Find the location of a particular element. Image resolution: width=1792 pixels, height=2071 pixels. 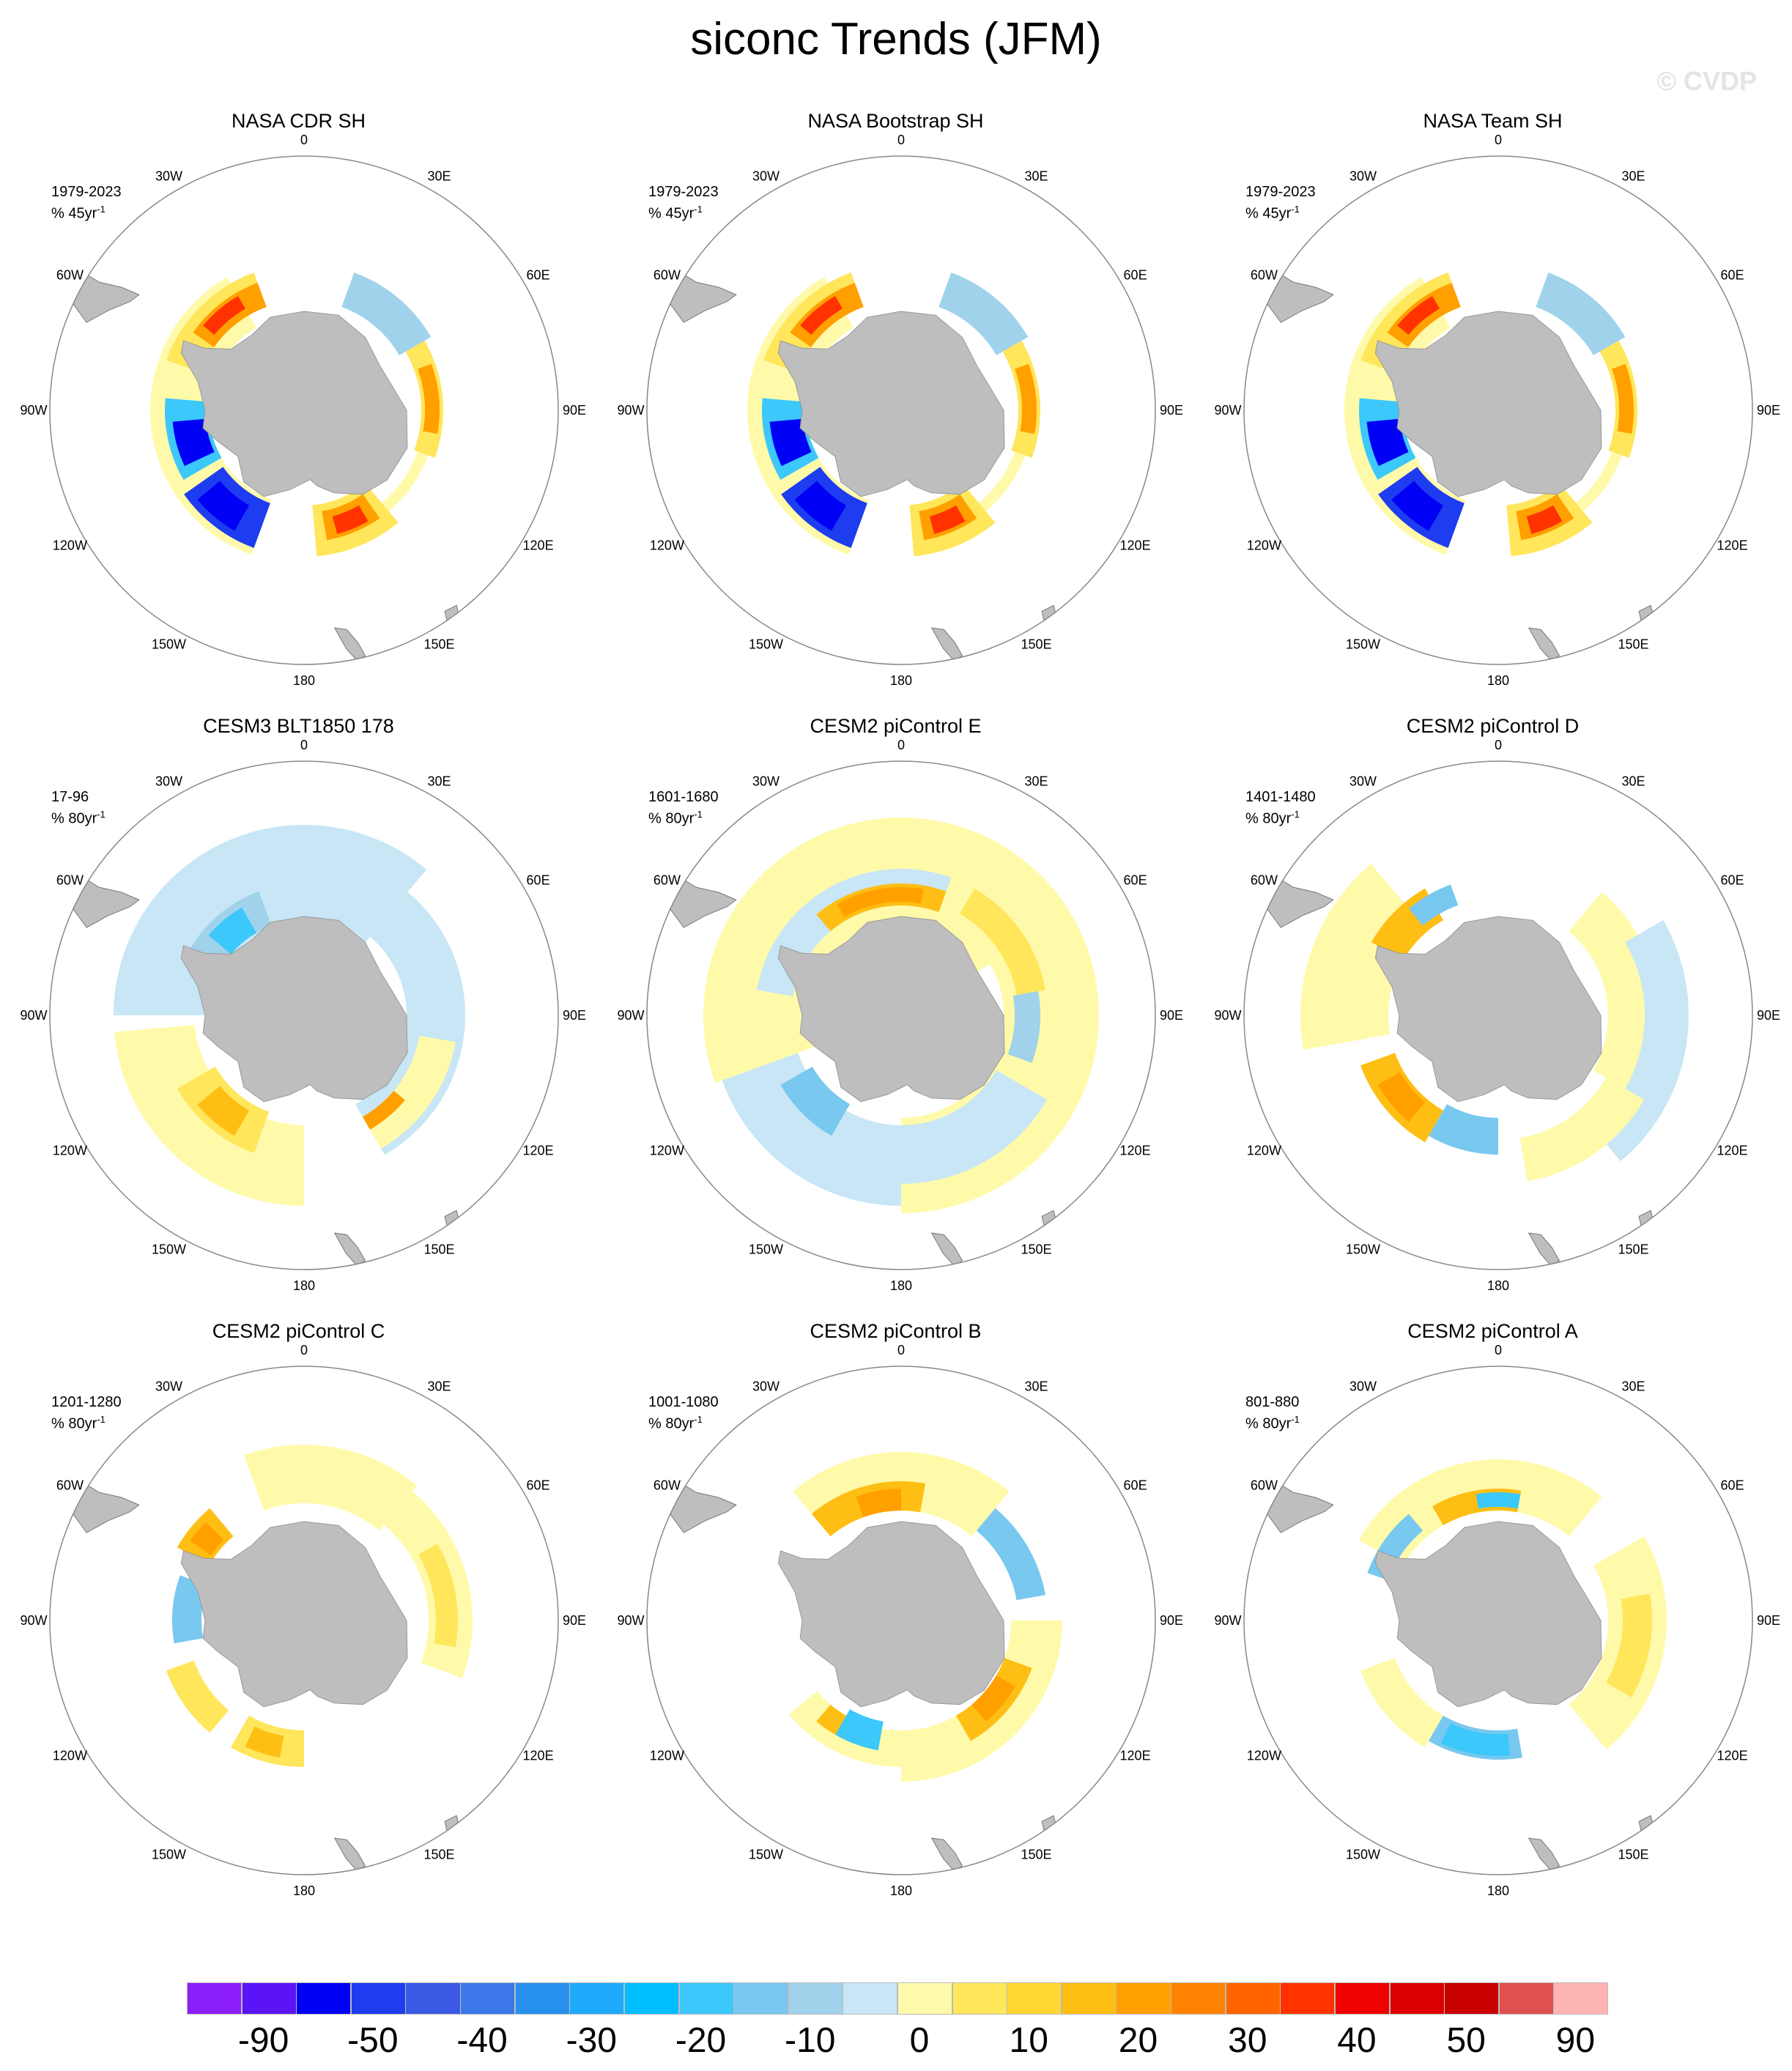

colorbar is located at coordinates (898, 1998).